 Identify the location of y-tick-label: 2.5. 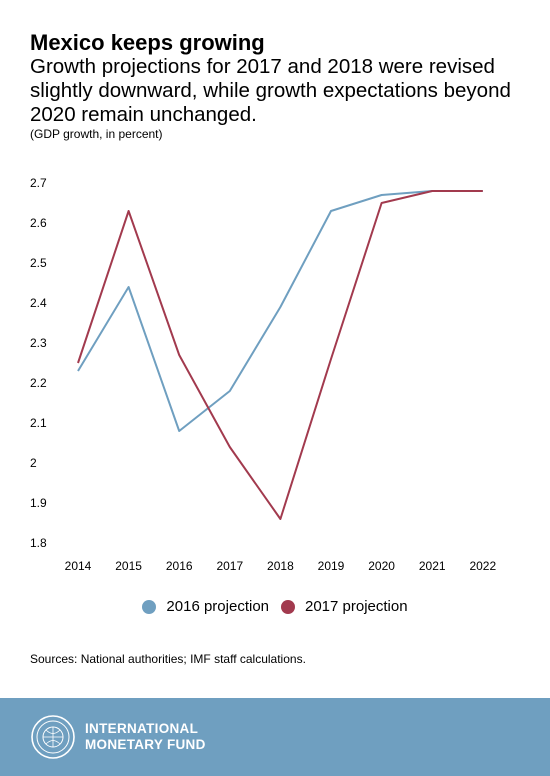
(38, 263).